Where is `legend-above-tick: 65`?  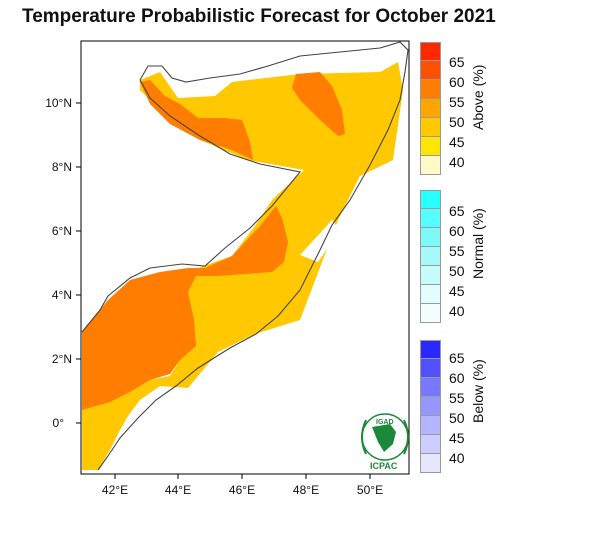
legend-above-tick: 65 is located at coordinates (457, 62).